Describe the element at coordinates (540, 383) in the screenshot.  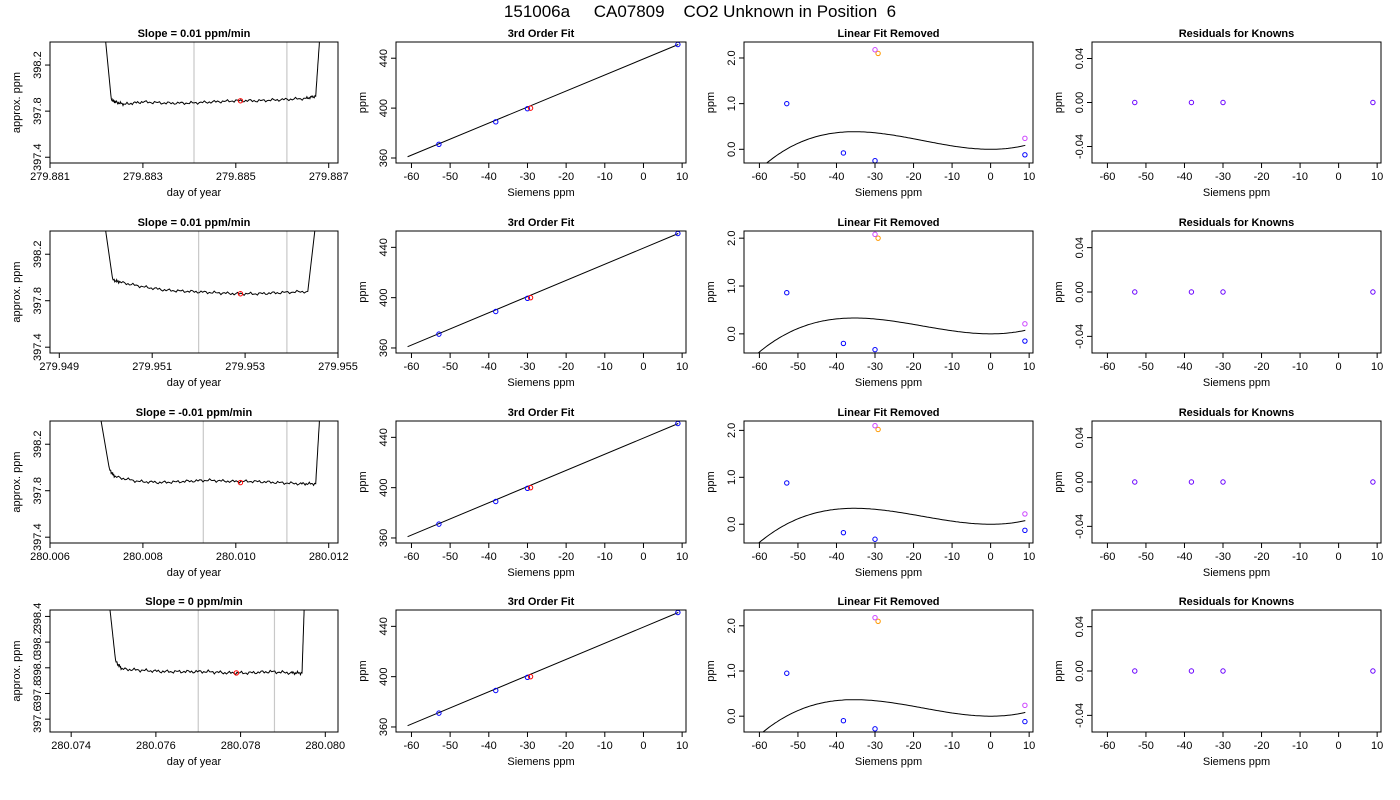
I see `x-axis-label: Siemens ppm` at that location.